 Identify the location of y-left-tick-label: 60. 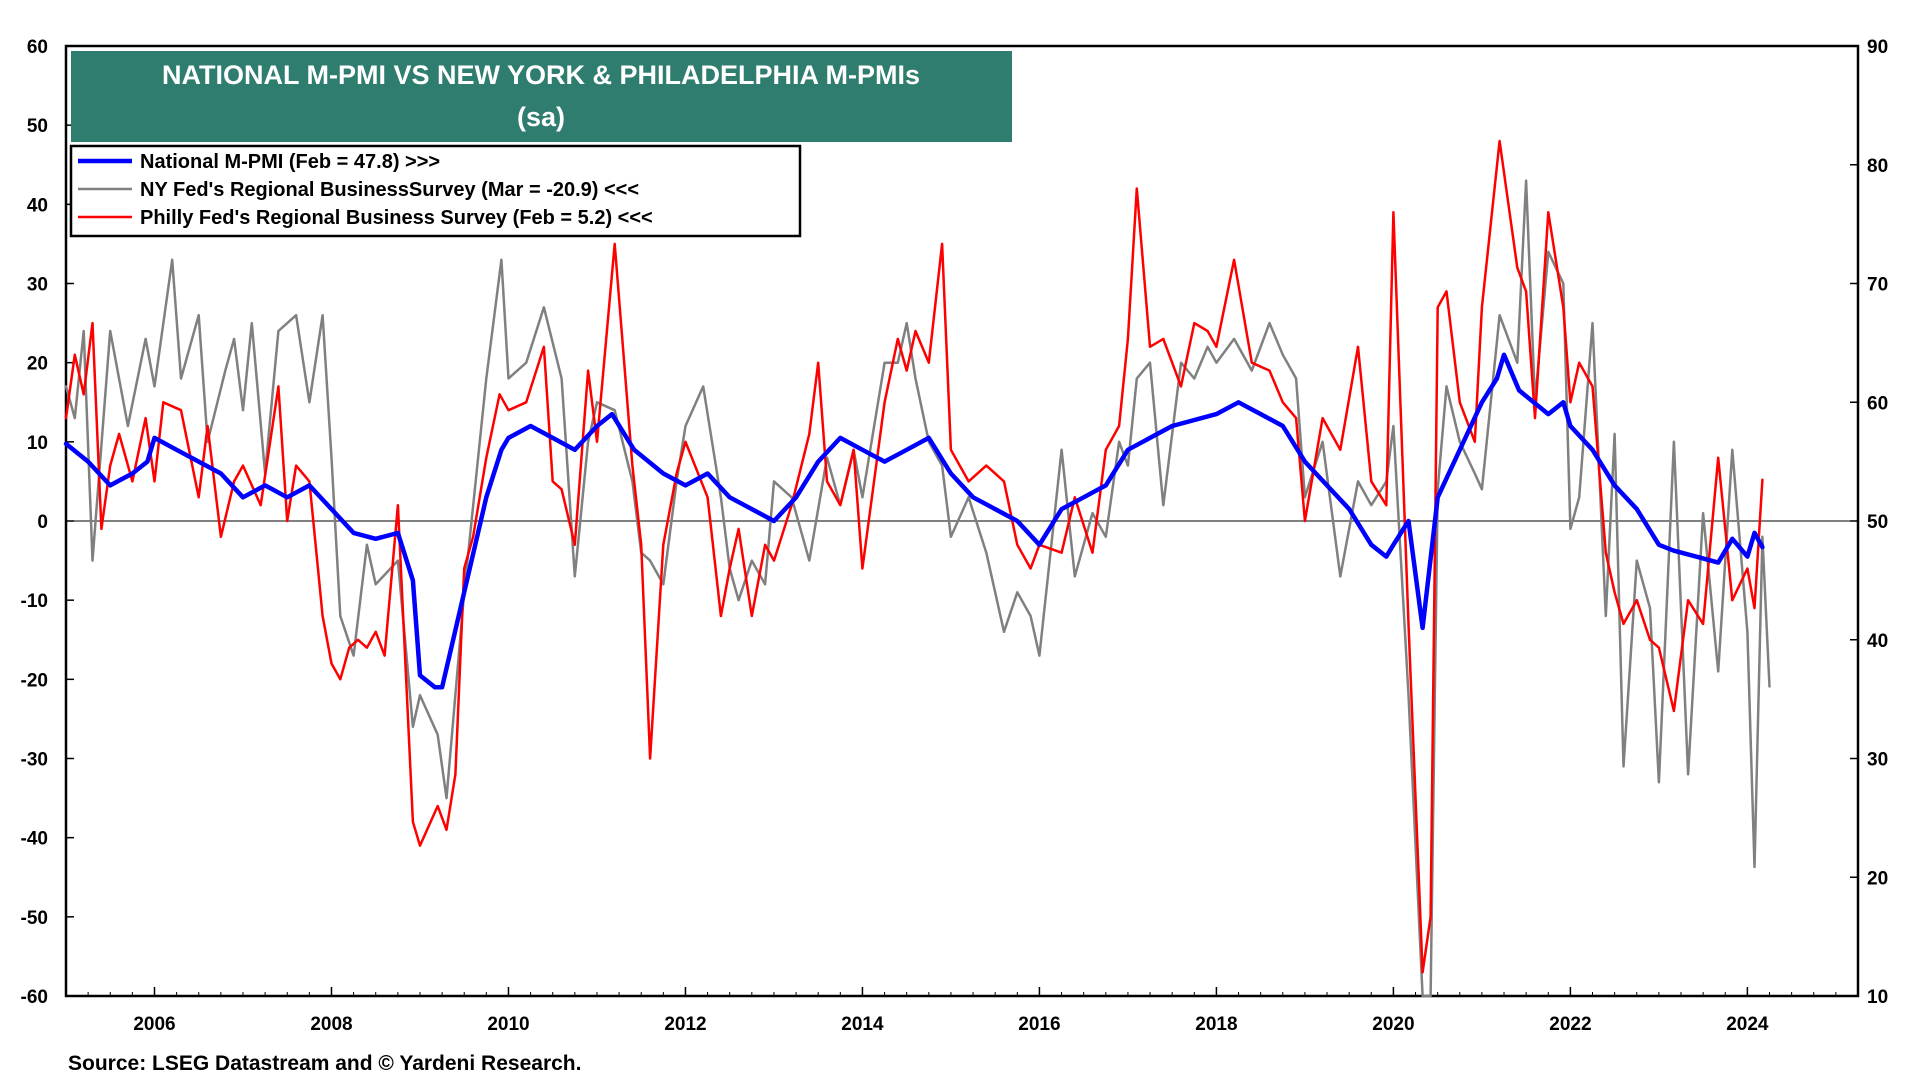
(37, 47).